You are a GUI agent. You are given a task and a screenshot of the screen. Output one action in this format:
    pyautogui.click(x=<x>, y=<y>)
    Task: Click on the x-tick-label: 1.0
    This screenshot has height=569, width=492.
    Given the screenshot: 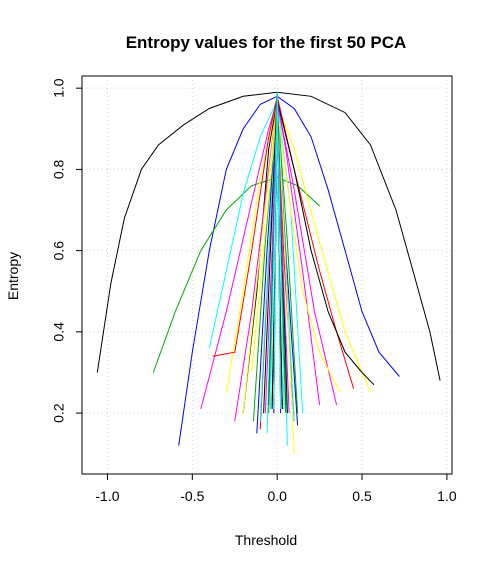 What is the action you would take?
    pyautogui.click(x=447, y=496)
    